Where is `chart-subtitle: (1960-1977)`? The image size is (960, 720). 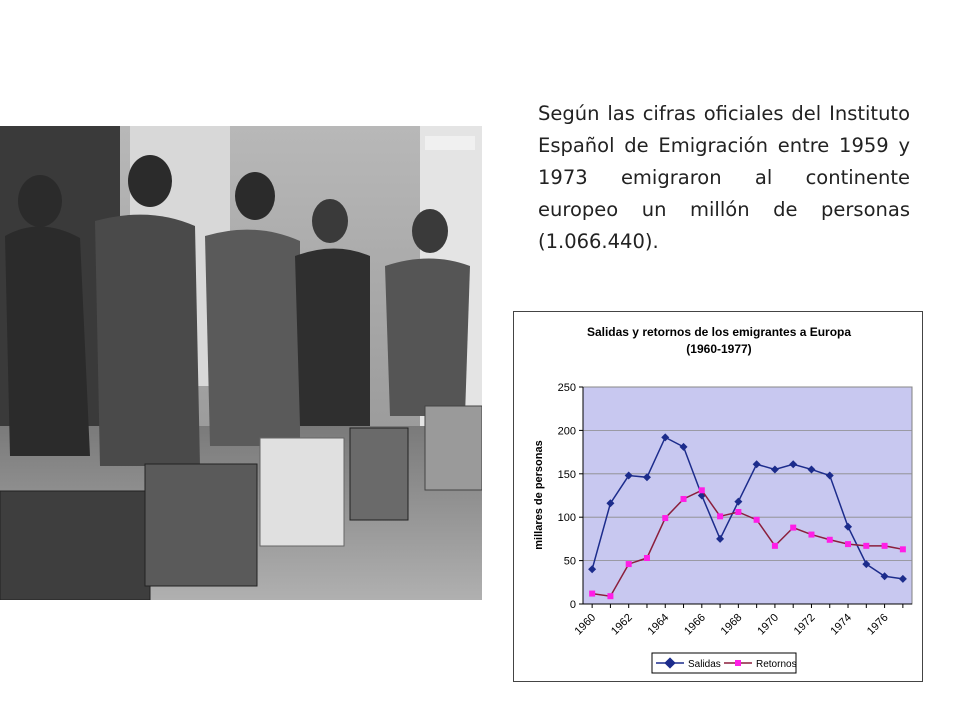 chart-subtitle: (1960-1977) is located at coordinates (718, 349).